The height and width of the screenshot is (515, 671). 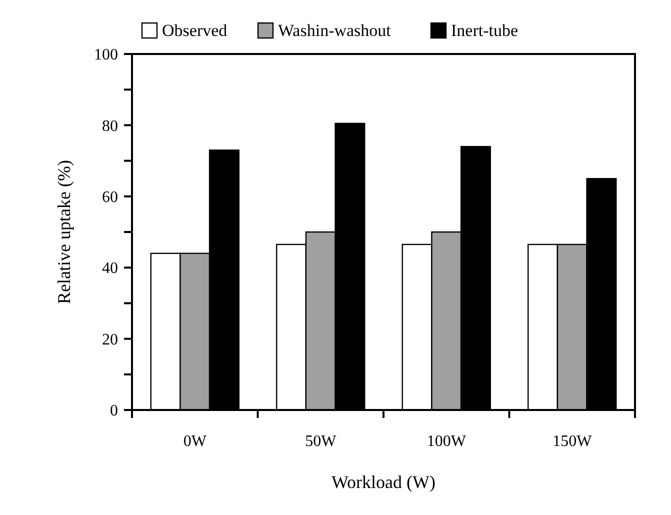 What do you see at coordinates (114, 411) in the screenshot?
I see `y-tick-label: 0` at bounding box center [114, 411].